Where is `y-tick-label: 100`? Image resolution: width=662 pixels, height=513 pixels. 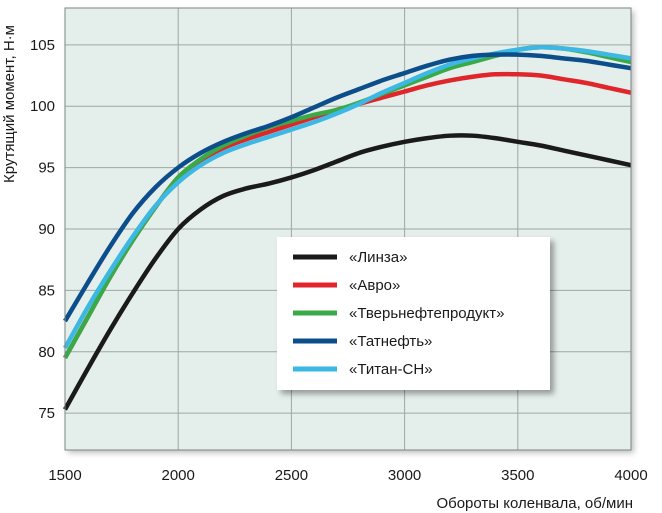 y-tick-label: 100 is located at coordinates (42, 106).